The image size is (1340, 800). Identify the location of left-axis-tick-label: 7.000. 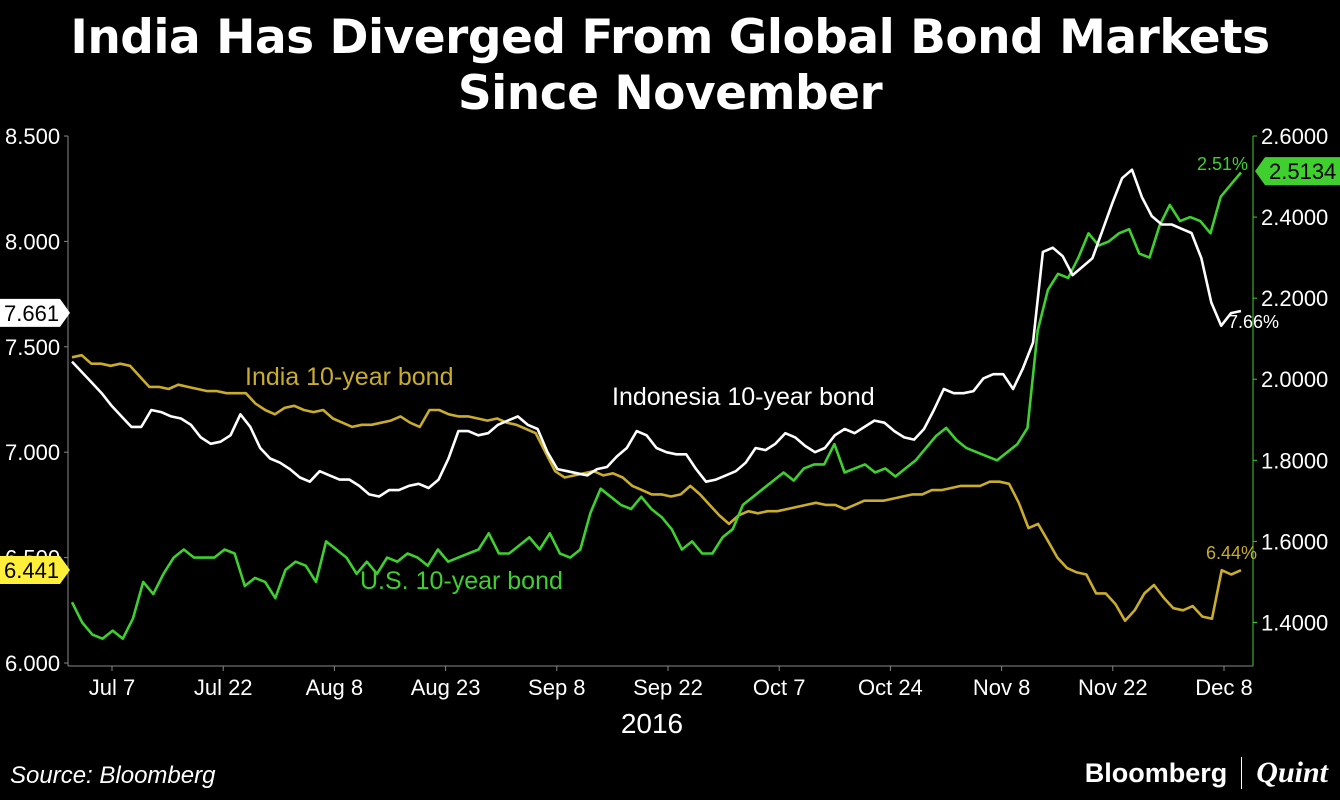
(32, 452).